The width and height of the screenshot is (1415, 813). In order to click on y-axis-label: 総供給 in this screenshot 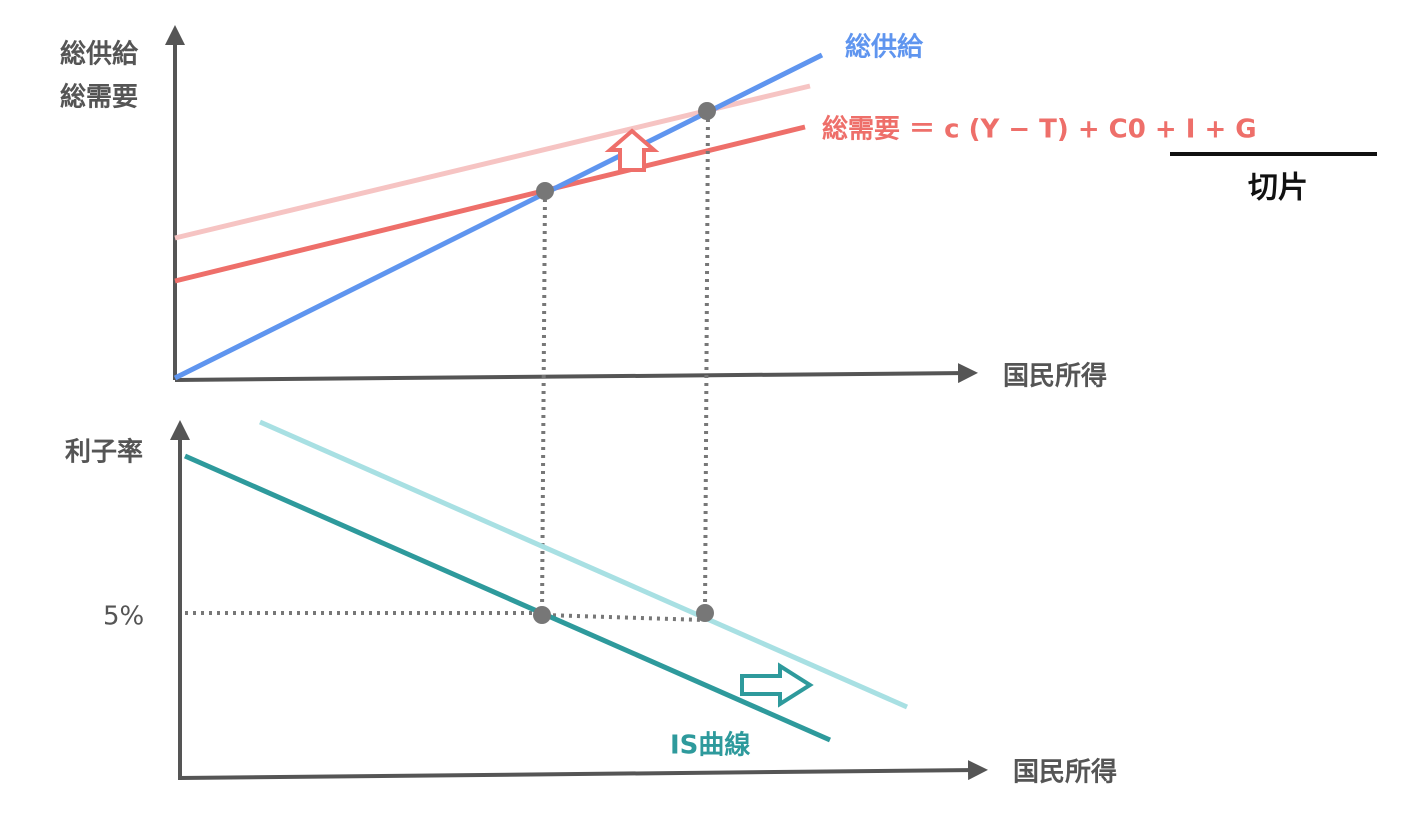, I will do `click(99, 54)`.